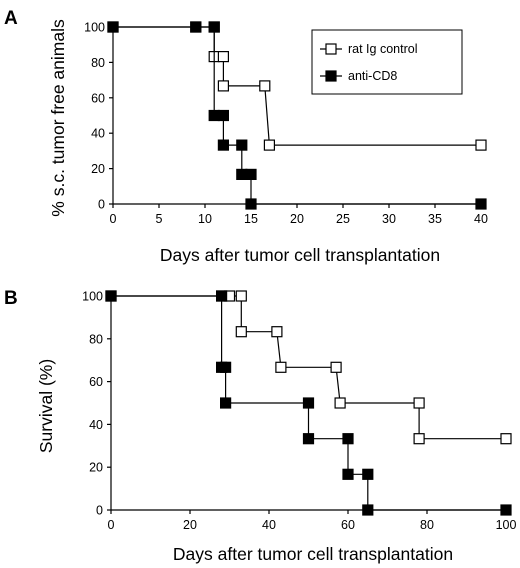 Image resolution: width=520 pixels, height=568 pixels. Describe the element at coordinates (205, 219) in the screenshot. I see `x-tick-label: 10` at that location.